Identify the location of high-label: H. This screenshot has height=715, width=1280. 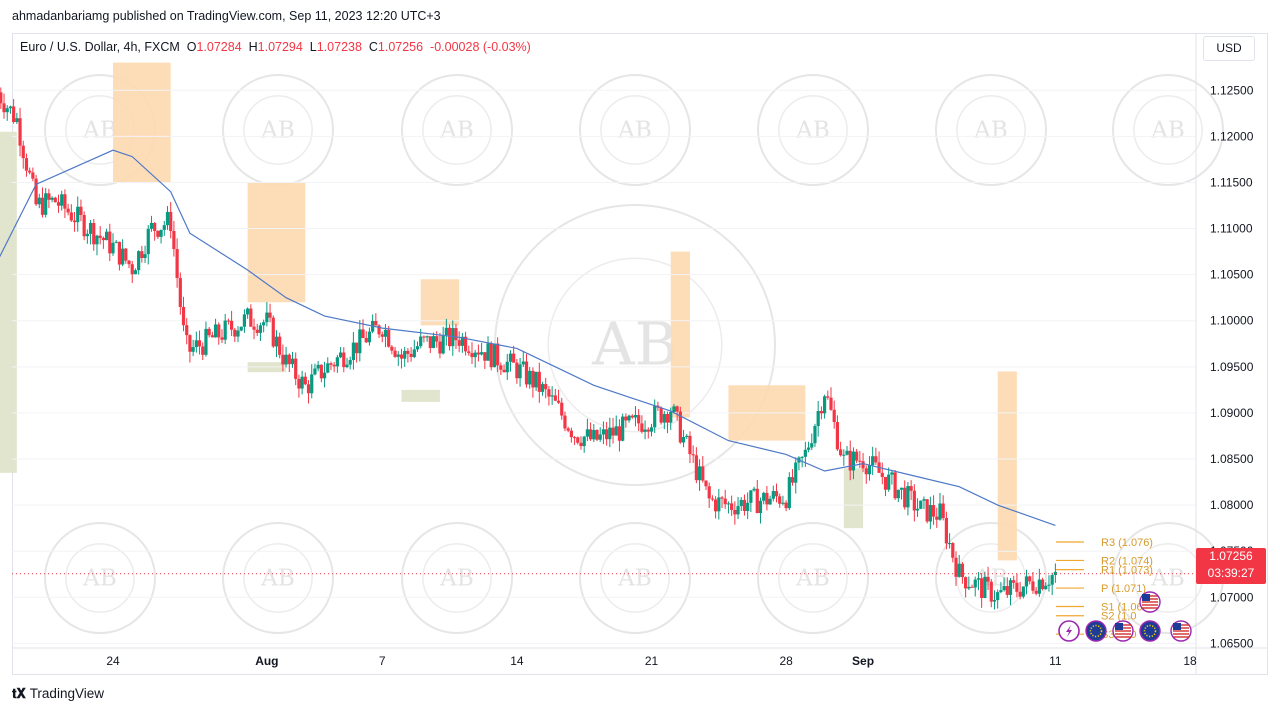
(253, 47).